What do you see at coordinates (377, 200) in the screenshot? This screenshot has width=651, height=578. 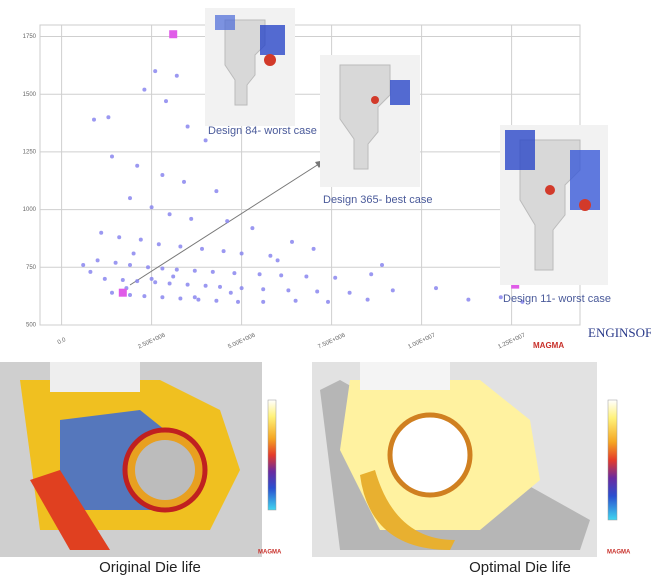 I see `annotation: Design 365- best case` at bounding box center [377, 200].